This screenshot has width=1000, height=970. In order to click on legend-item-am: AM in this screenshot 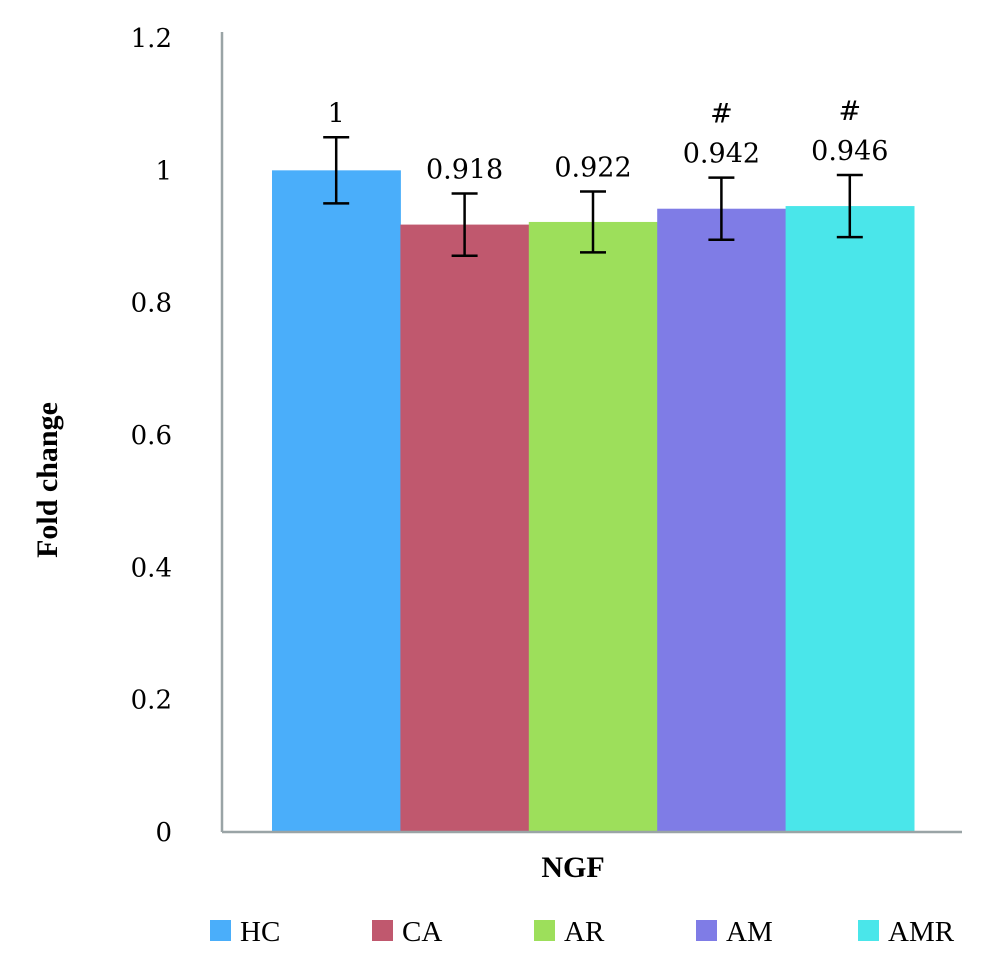, I will do `click(734, 932)`.